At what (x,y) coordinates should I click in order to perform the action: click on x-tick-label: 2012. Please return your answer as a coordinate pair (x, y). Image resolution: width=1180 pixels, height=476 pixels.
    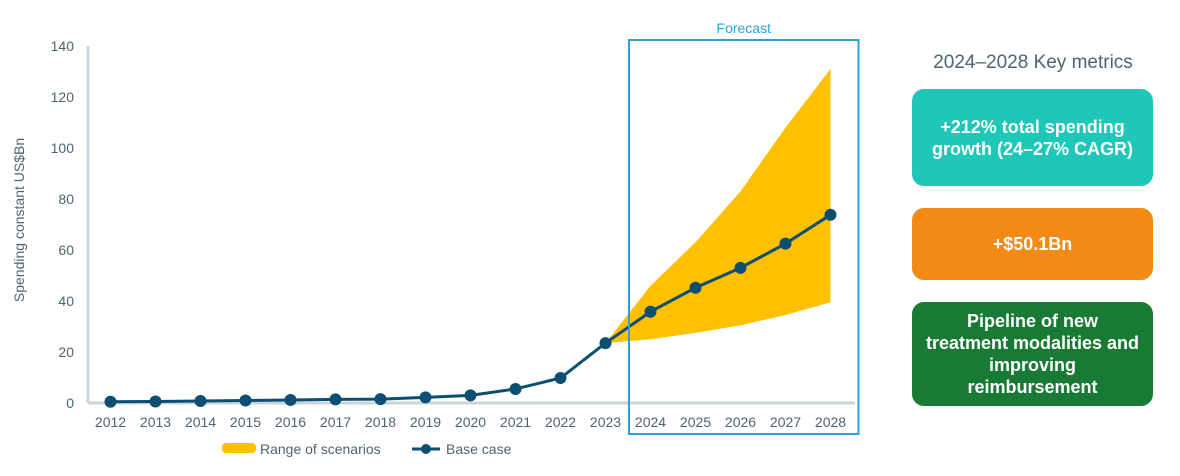
    Looking at the image, I should click on (110, 422).